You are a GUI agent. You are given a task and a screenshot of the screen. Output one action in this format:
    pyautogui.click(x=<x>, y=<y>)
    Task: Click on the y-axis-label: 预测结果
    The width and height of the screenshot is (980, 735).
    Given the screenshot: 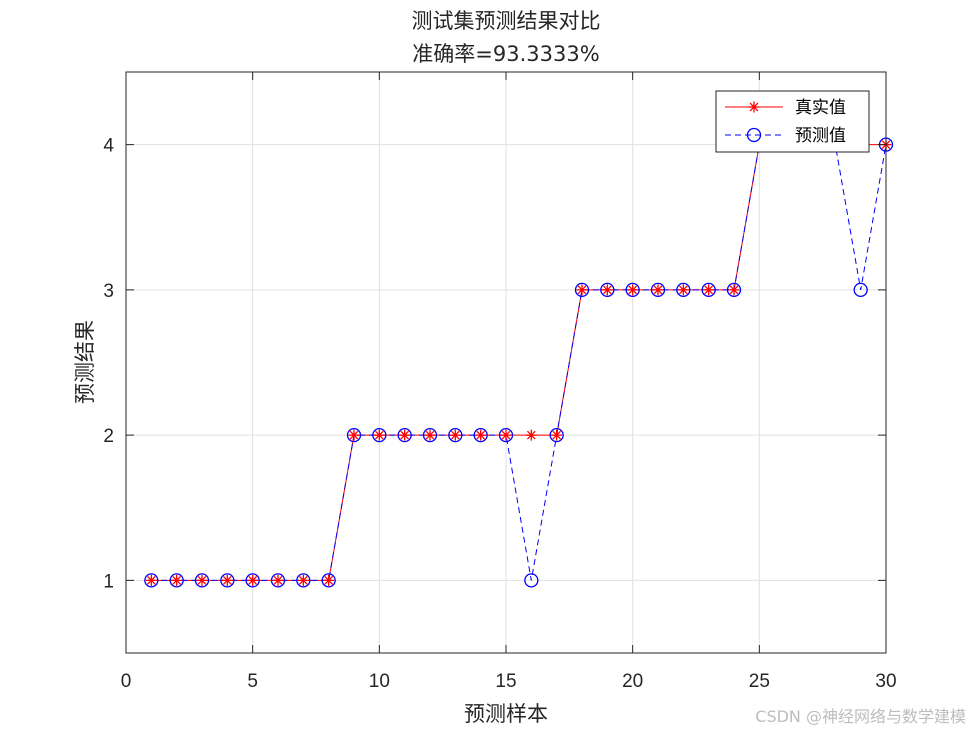 What is the action you would take?
    pyautogui.click(x=85, y=362)
    